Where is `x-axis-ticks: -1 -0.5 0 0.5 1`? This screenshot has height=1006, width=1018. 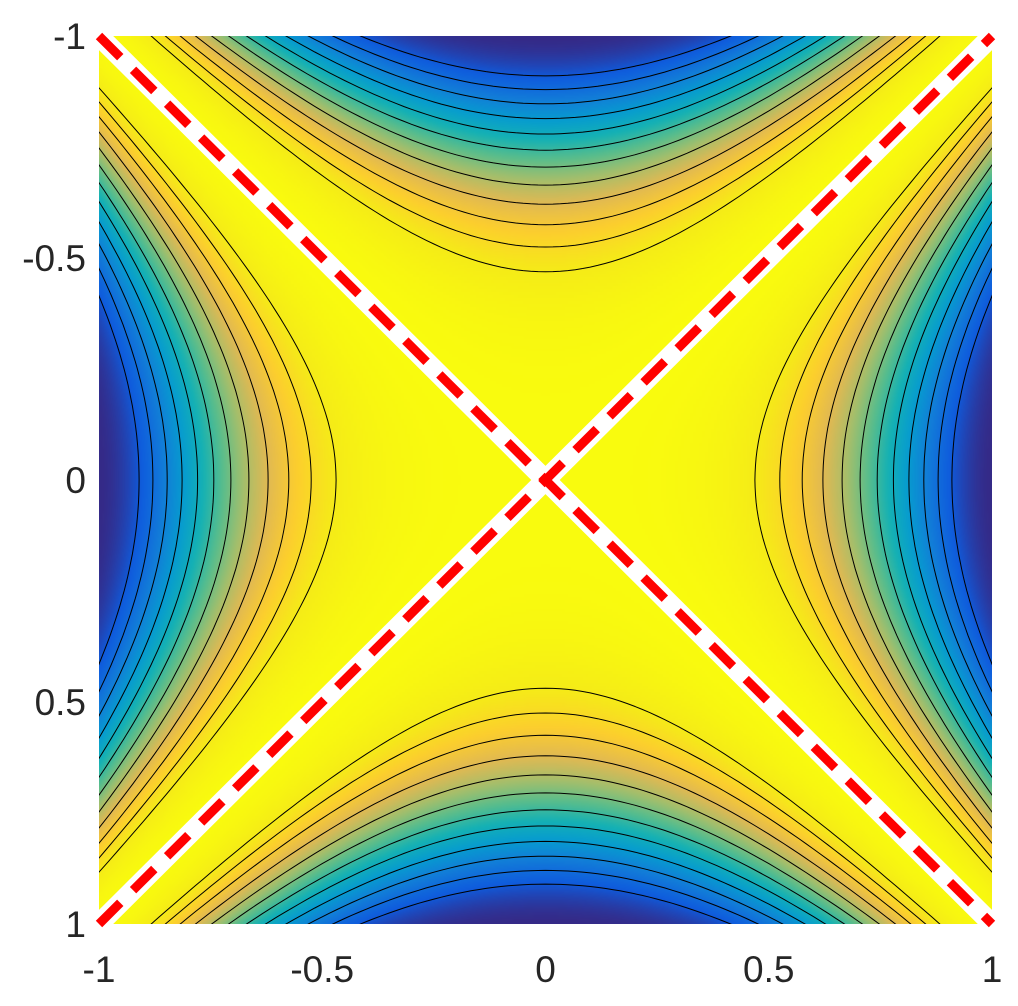 x-axis-ticks: -1 -0.5 0 0.5 1 is located at coordinates (543, 969).